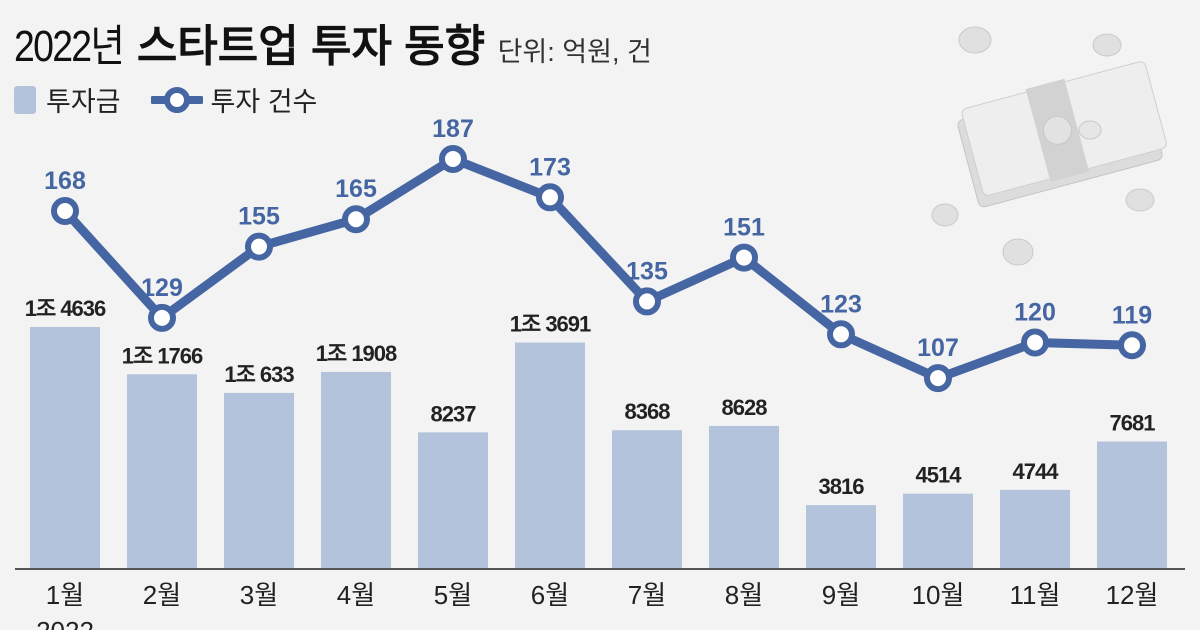 The width and height of the screenshot is (1200, 630). I want to click on bar-value-label: 1조 1766, so click(162, 355).